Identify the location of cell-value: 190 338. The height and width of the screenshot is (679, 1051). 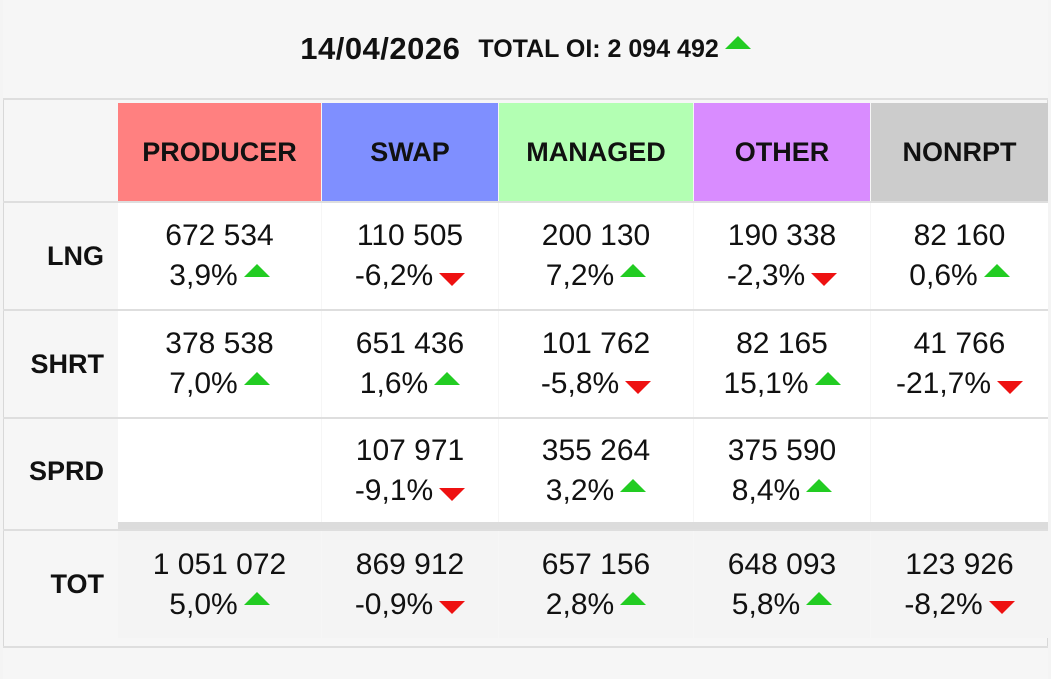
(782, 235).